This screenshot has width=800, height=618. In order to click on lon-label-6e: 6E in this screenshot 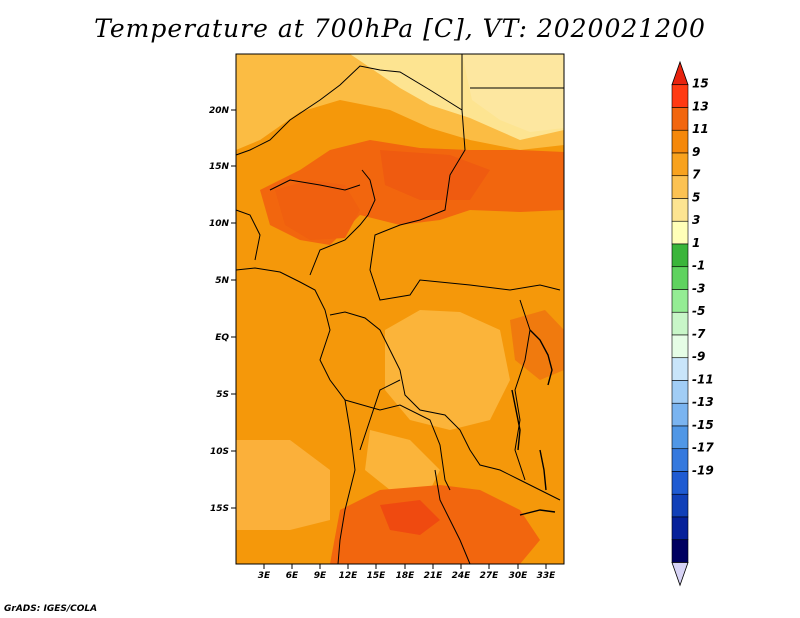, I will do `click(292, 576)`.